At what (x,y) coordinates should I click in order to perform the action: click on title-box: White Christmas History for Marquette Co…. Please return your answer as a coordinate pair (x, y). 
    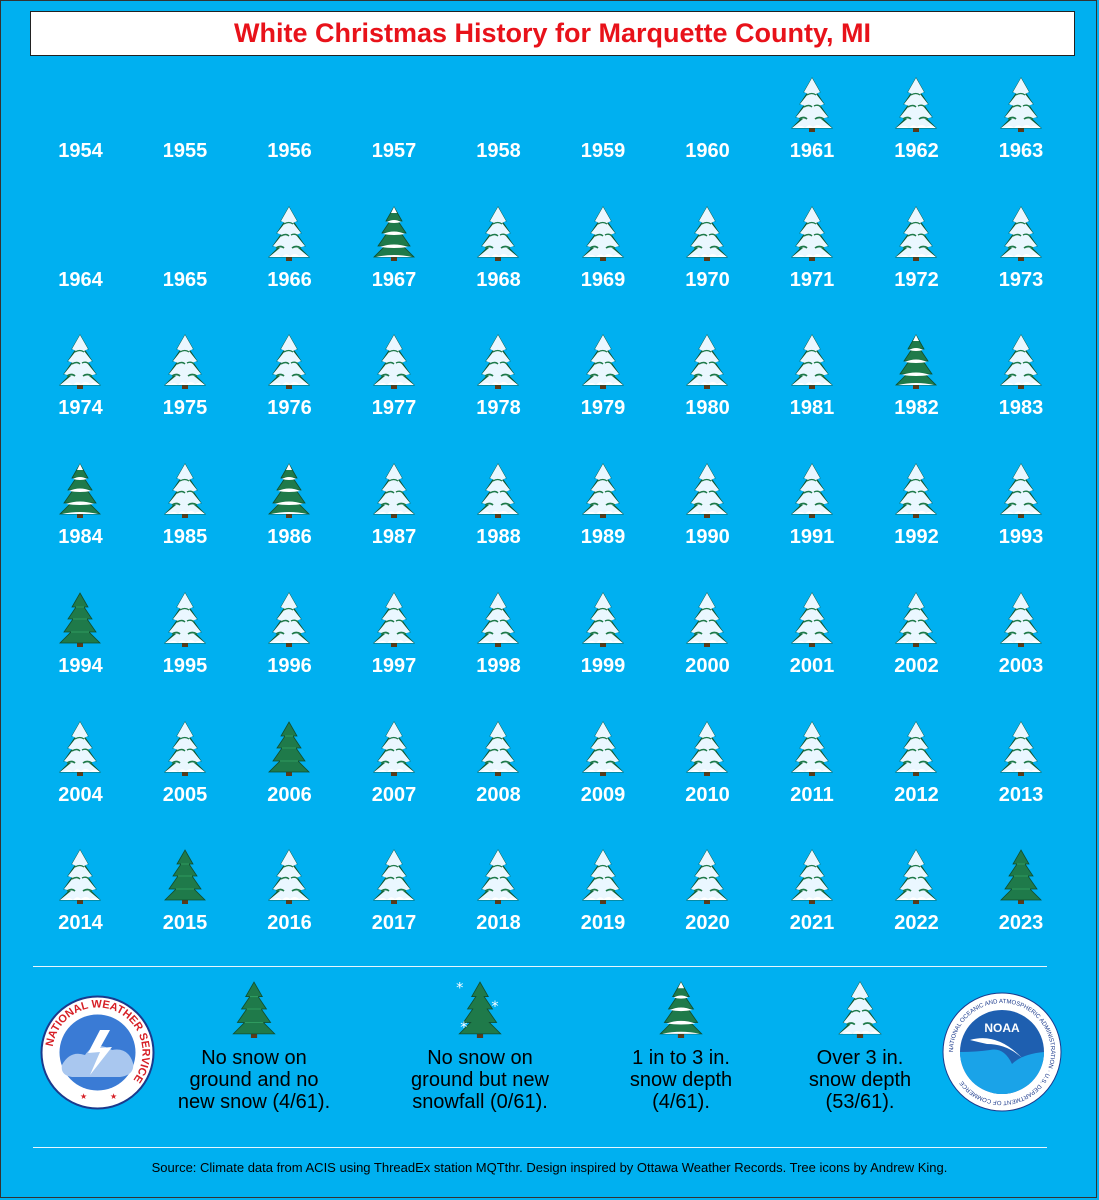
    Looking at the image, I should click on (552, 33).